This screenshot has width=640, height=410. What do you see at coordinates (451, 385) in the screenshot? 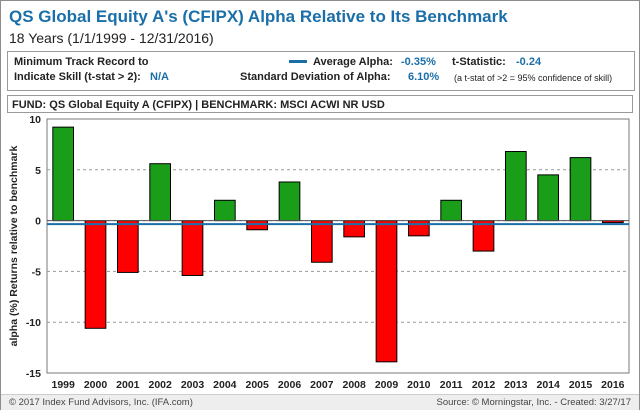
I see `x-tick-label: 2011` at bounding box center [451, 385].